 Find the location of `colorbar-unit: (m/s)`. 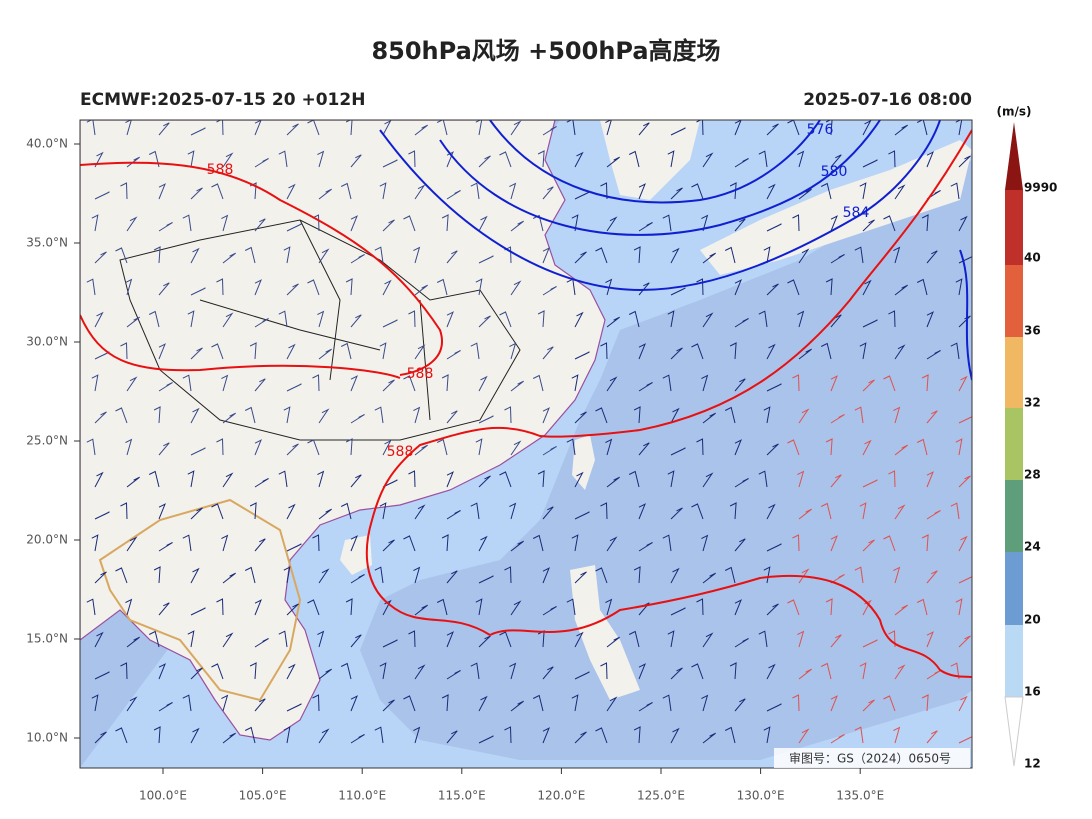

colorbar-unit: (m/s) is located at coordinates (1014, 112).